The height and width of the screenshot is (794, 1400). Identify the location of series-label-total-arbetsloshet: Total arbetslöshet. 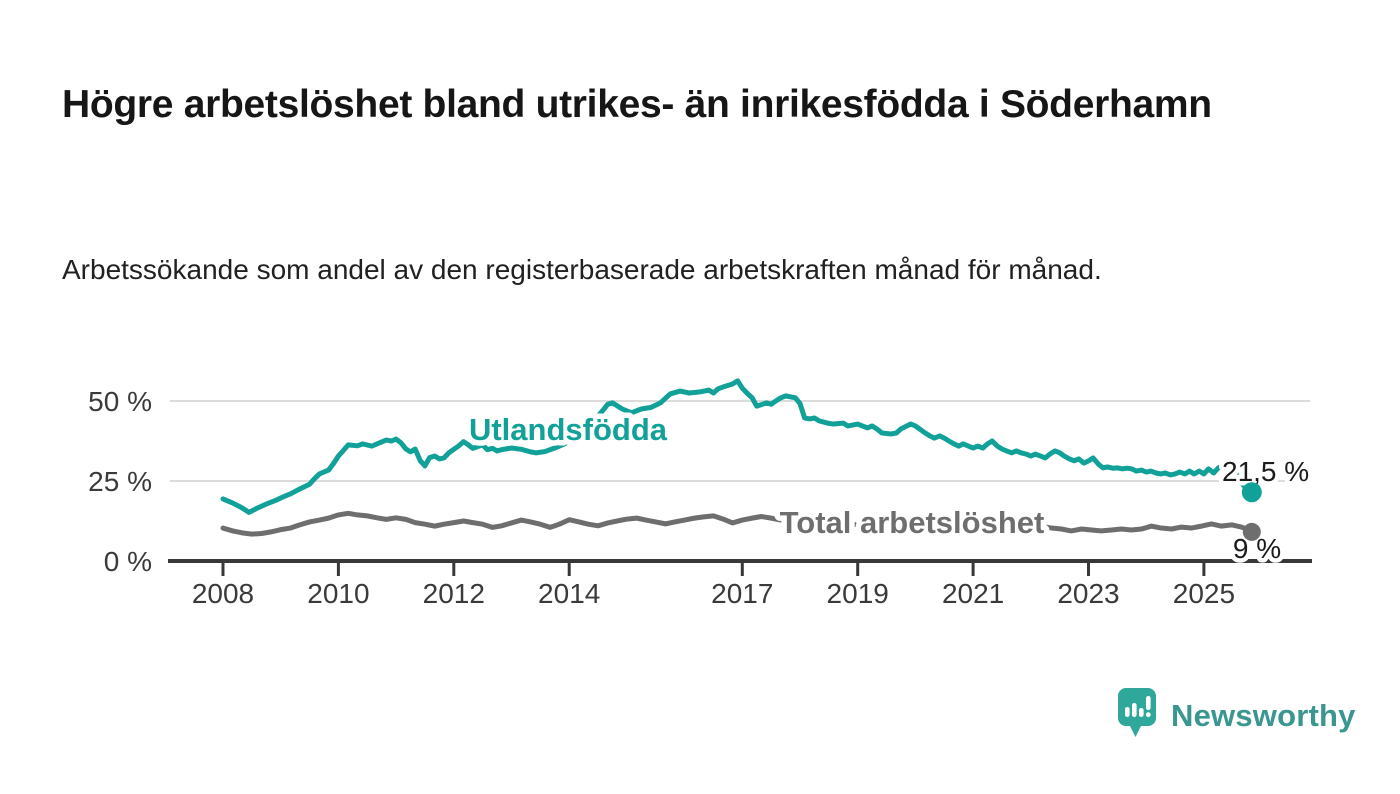
(912, 522).